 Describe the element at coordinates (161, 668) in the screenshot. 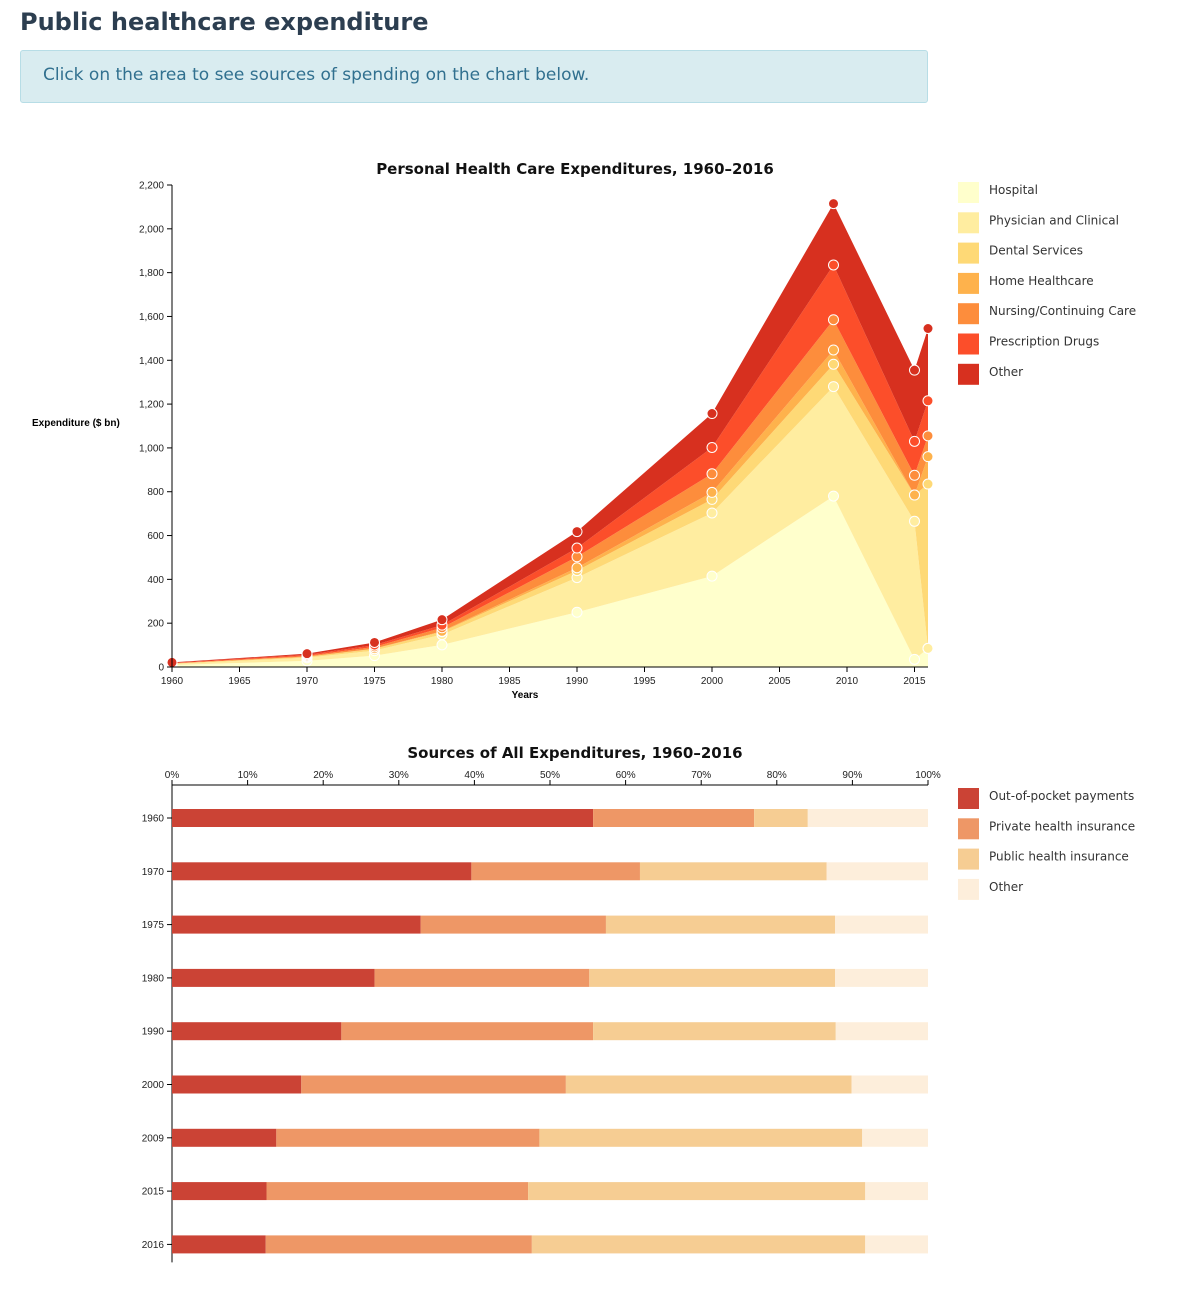

I see `y-tick-label: 0` at that location.